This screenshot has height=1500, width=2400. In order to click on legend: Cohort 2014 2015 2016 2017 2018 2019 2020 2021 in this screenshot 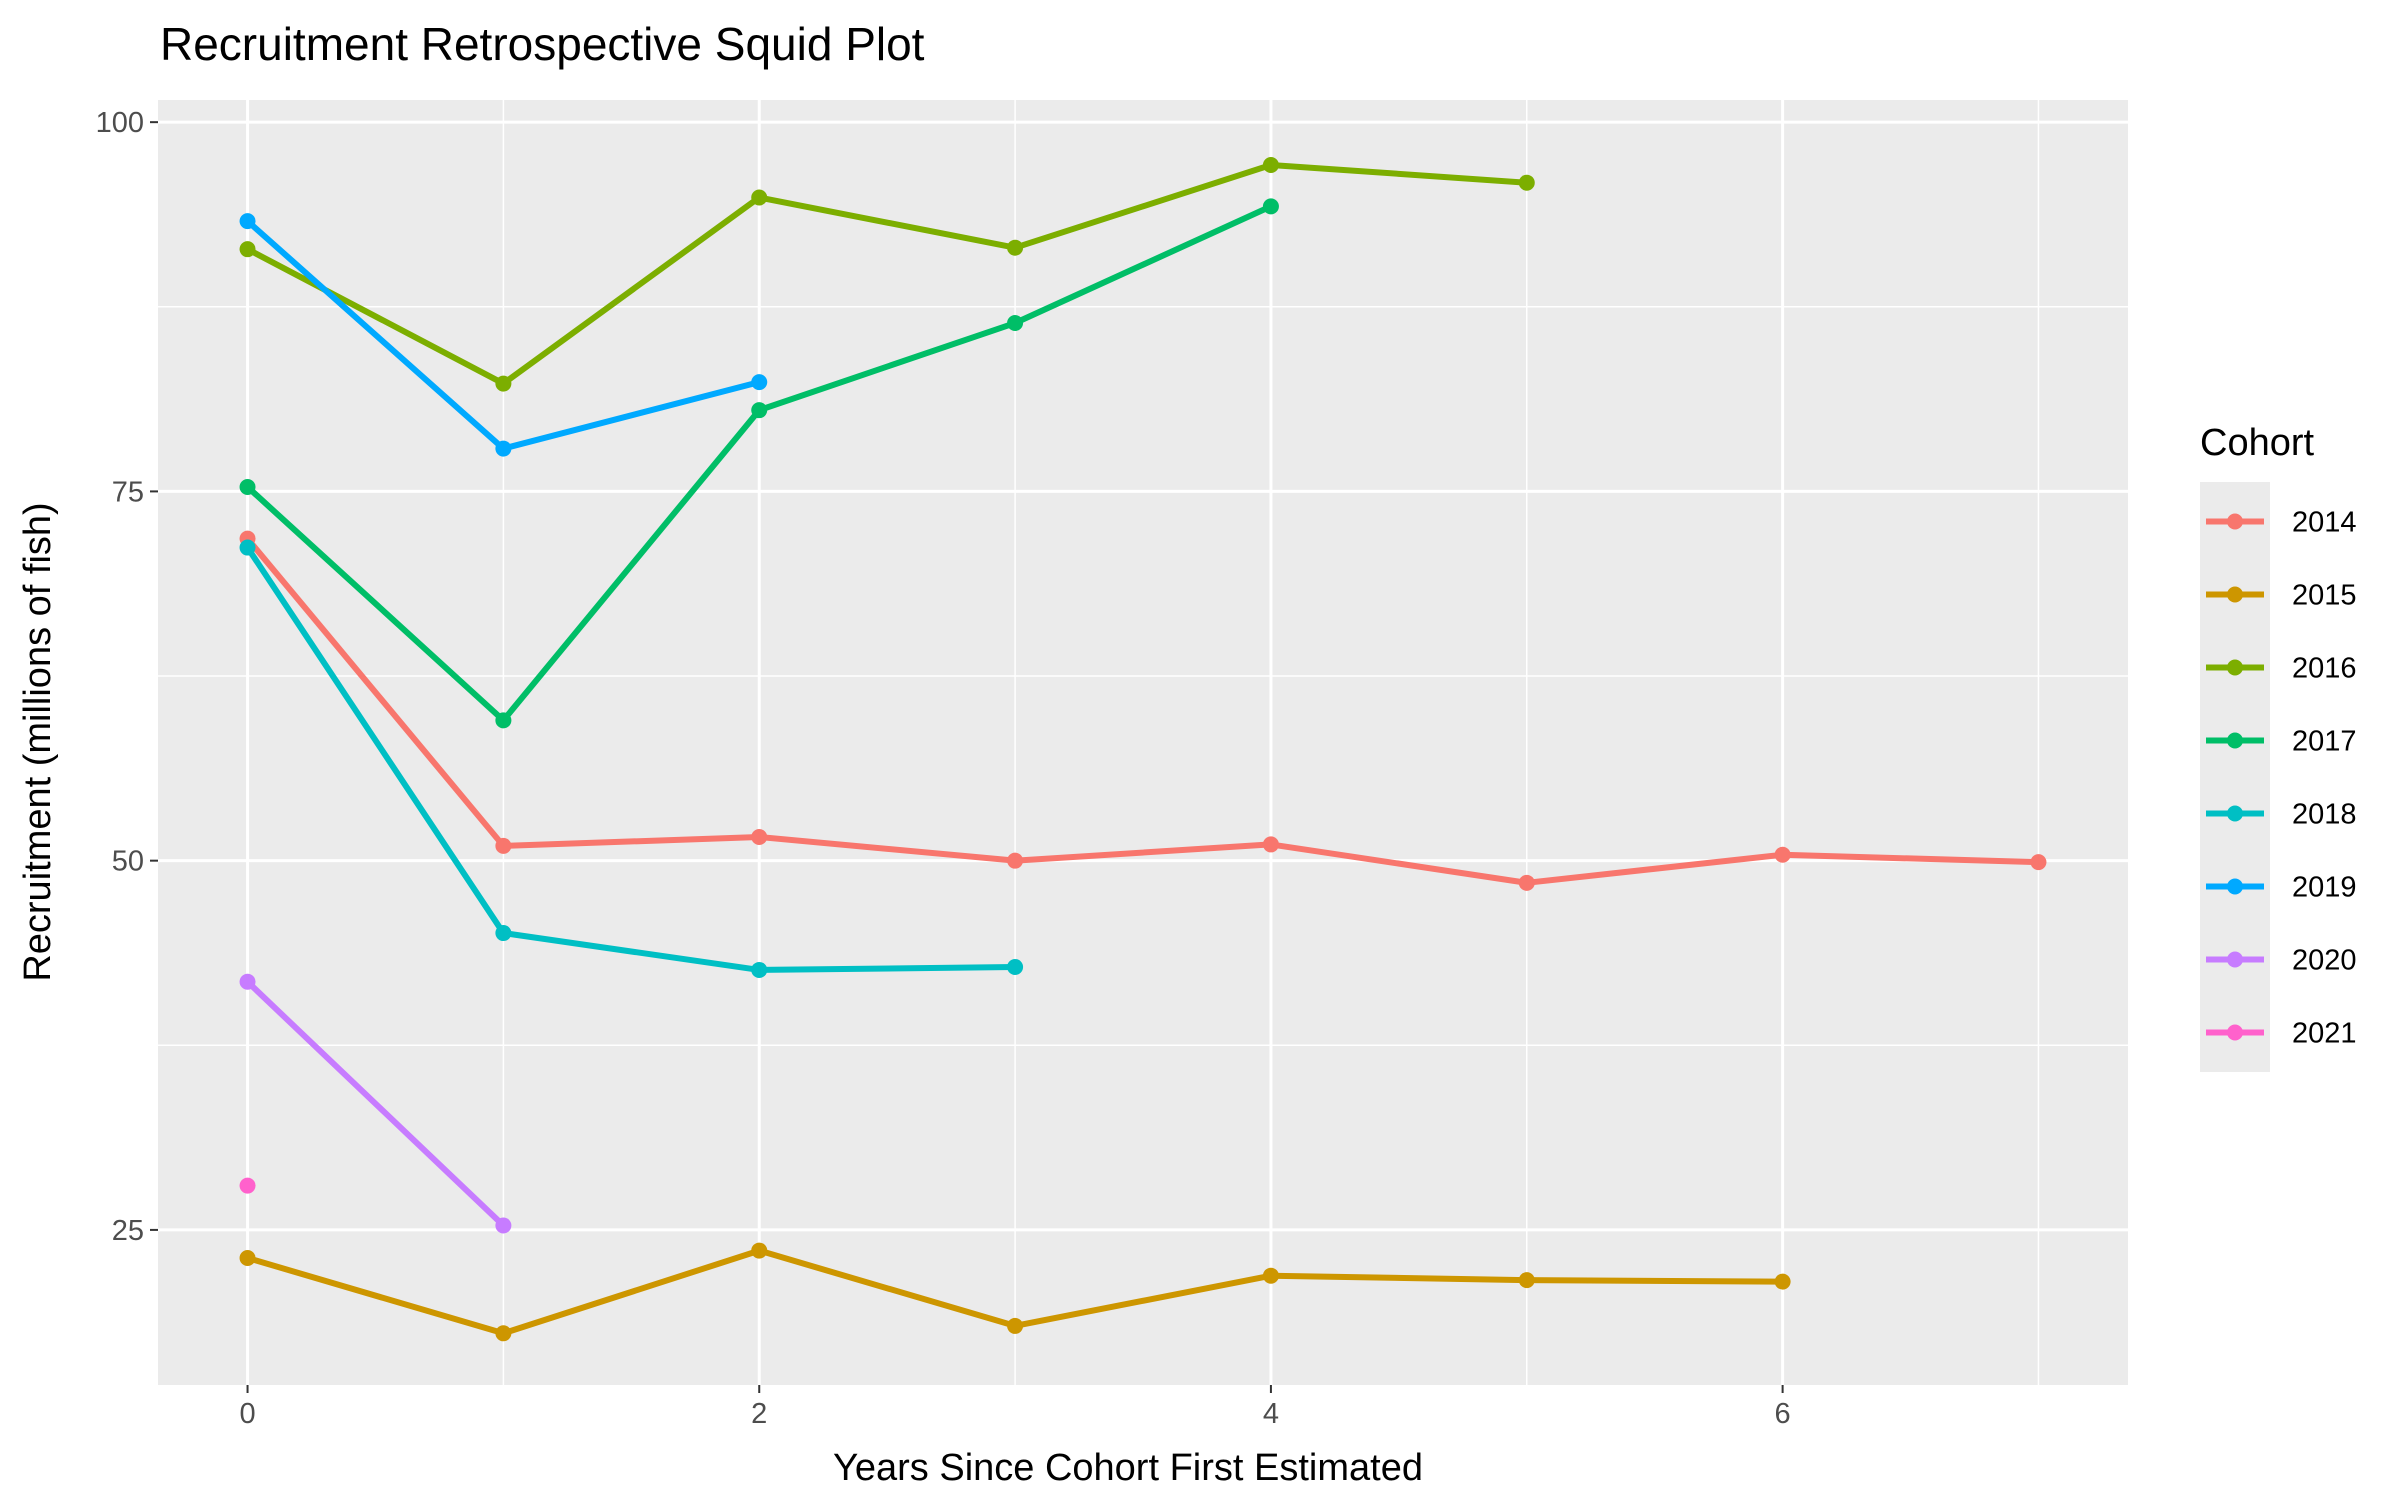, I will do `click(2278, 747)`.